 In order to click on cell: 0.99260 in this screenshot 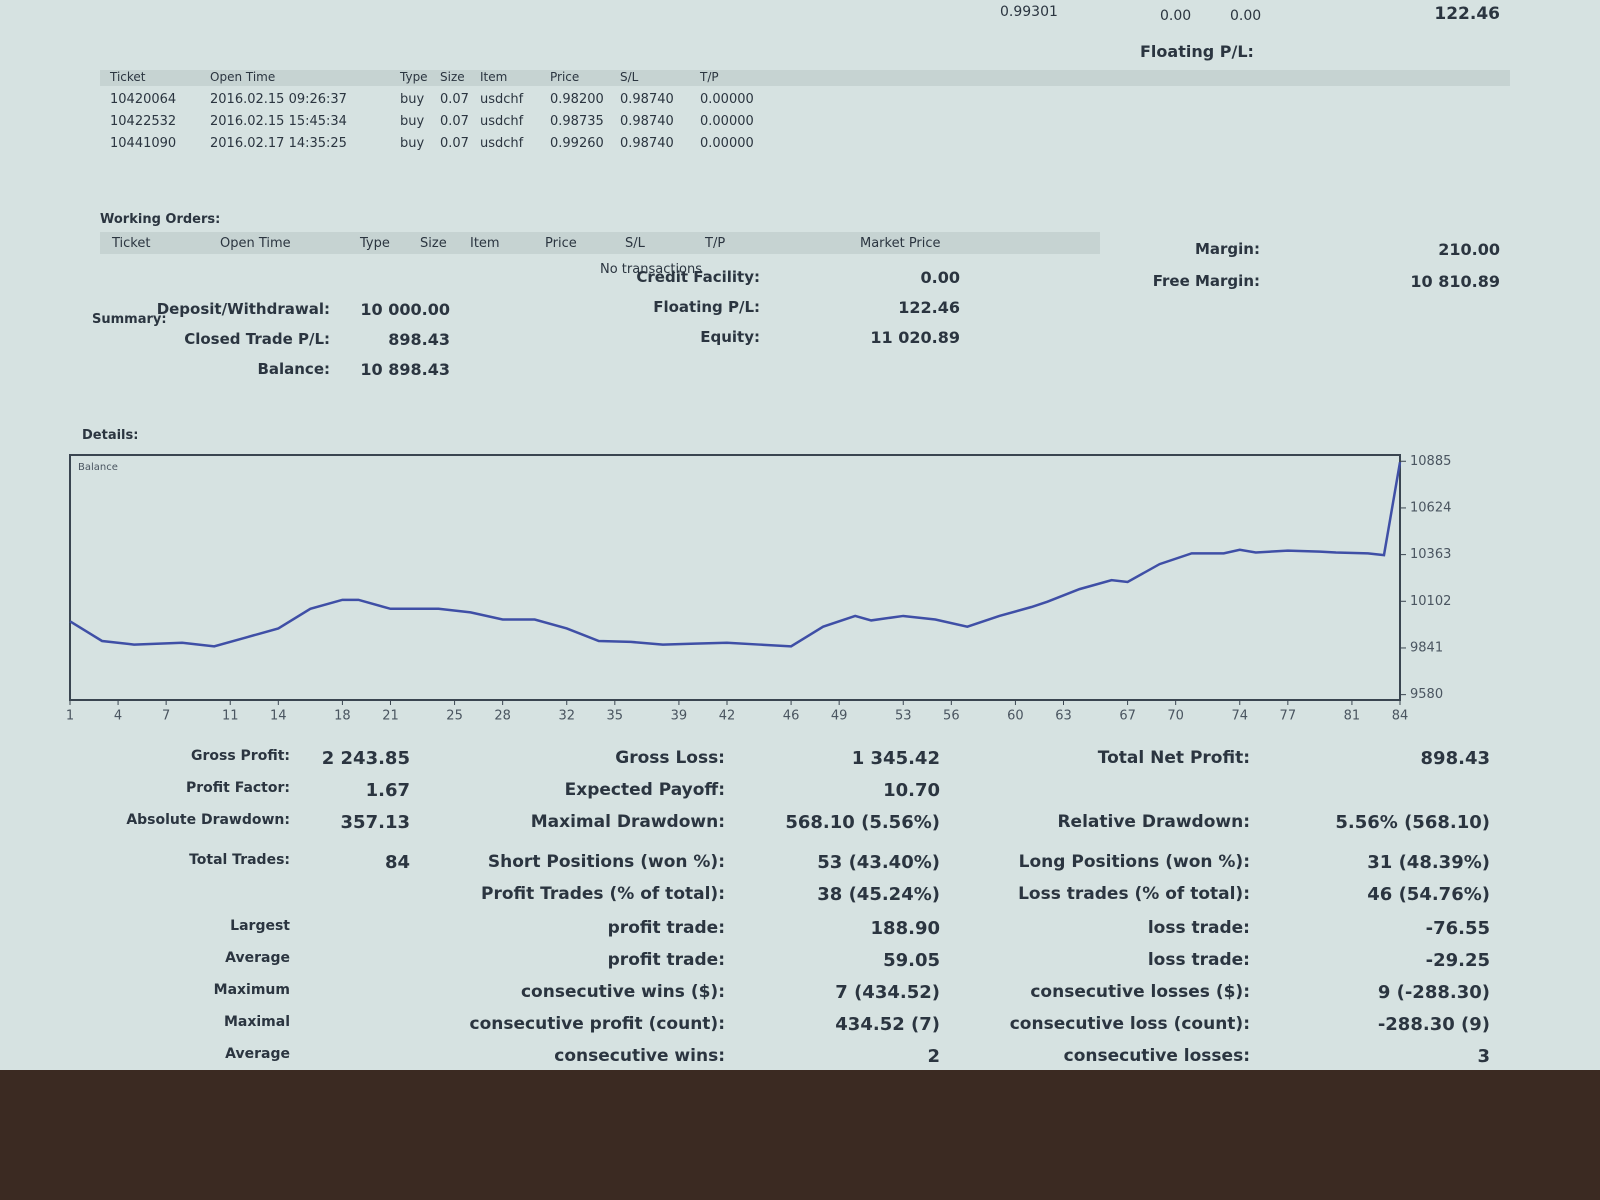, I will do `click(577, 143)`.